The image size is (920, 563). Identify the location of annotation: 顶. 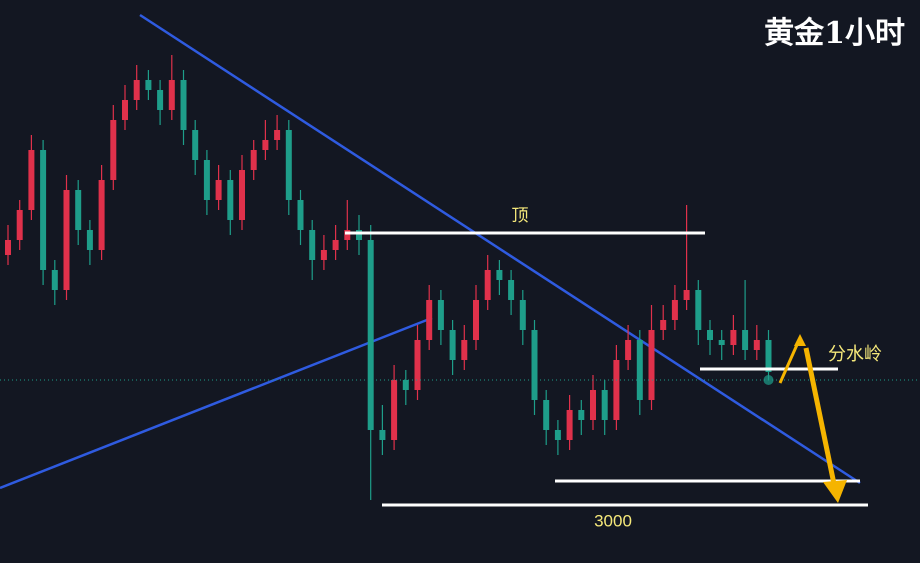
(520, 216).